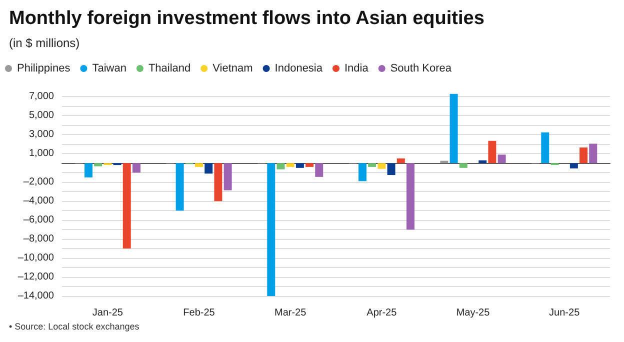  Describe the element at coordinates (41, 96) in the screenshot. I see `y-tick-label: 7,000` at that location.